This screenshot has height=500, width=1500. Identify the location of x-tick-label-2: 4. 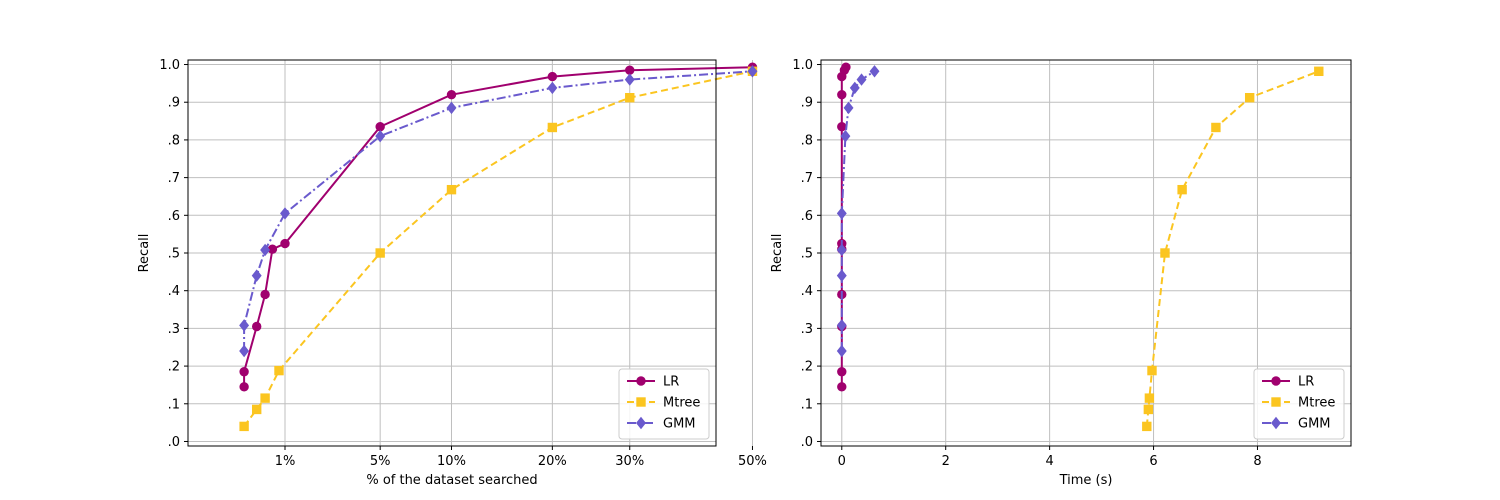
(1049, 461).